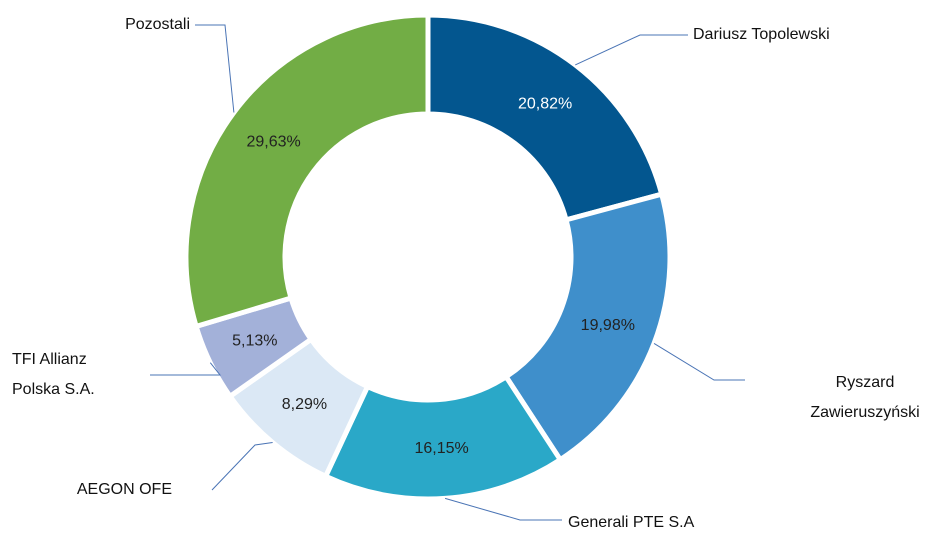 Image resolution: width=944 pixels, height=533 pixels. Describe the element at coordinates (157, 24) in the screenshot. I see `category-label: Pozostali` at that location.